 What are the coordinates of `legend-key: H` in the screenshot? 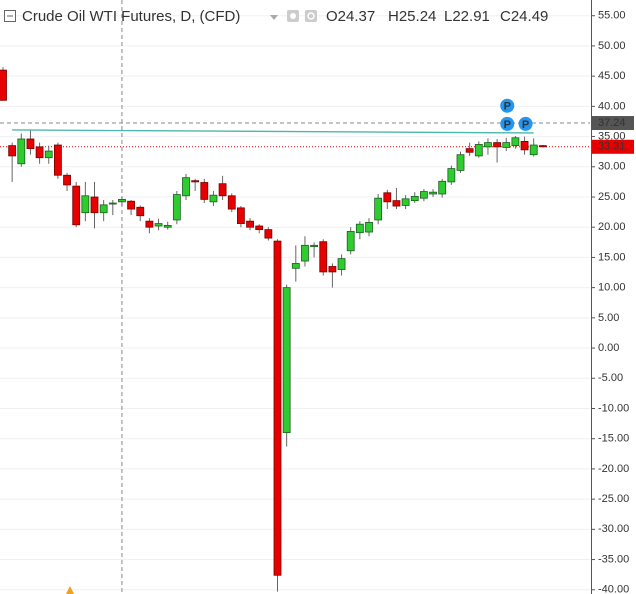 It's located at (393, 16).